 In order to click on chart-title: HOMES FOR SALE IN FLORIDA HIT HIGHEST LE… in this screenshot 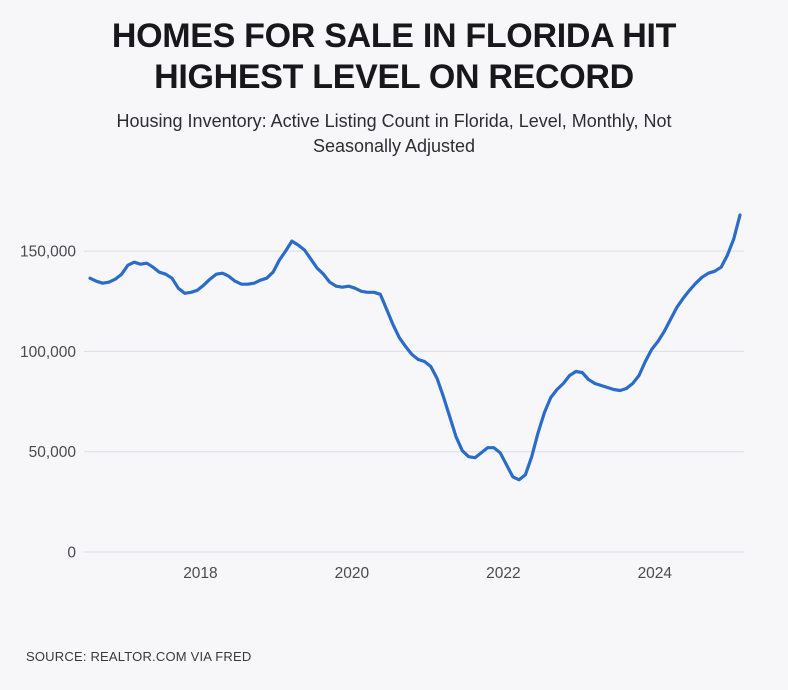, I will do `click(394, 57)`.